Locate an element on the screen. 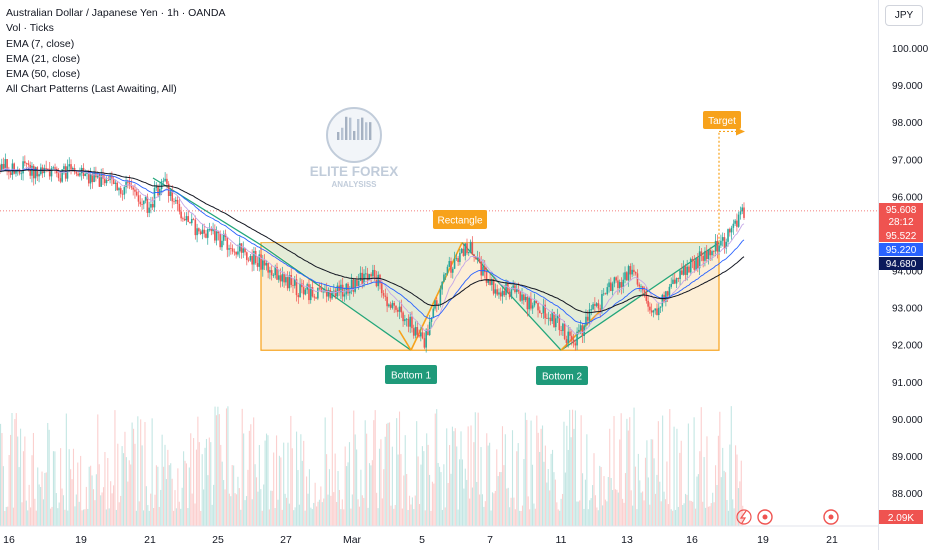  indicator-volume: Vol · Ticks is located at coordinates (30, 28).